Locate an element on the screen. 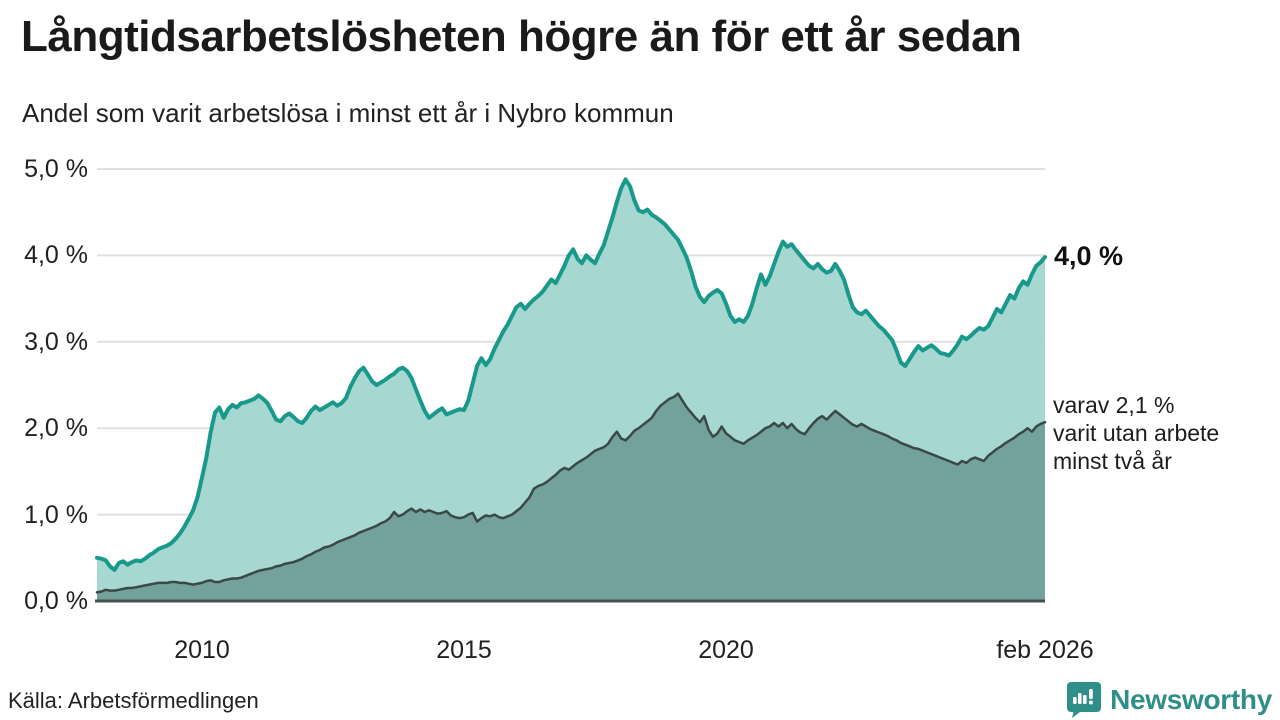  end-note-line-2: varit utan arbete is located at coordinates (1136, 433).